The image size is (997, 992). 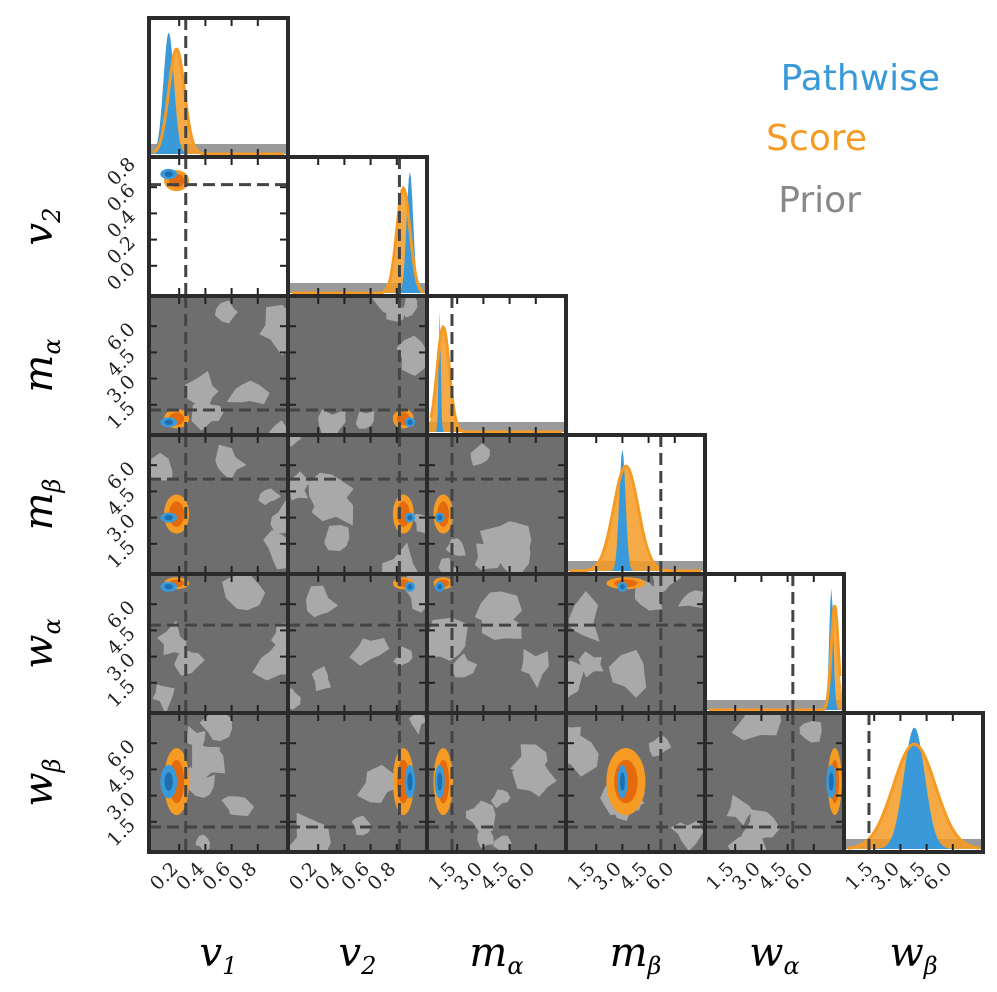 I want to click on y-axis-label: mα, so click(x=41, y=365).